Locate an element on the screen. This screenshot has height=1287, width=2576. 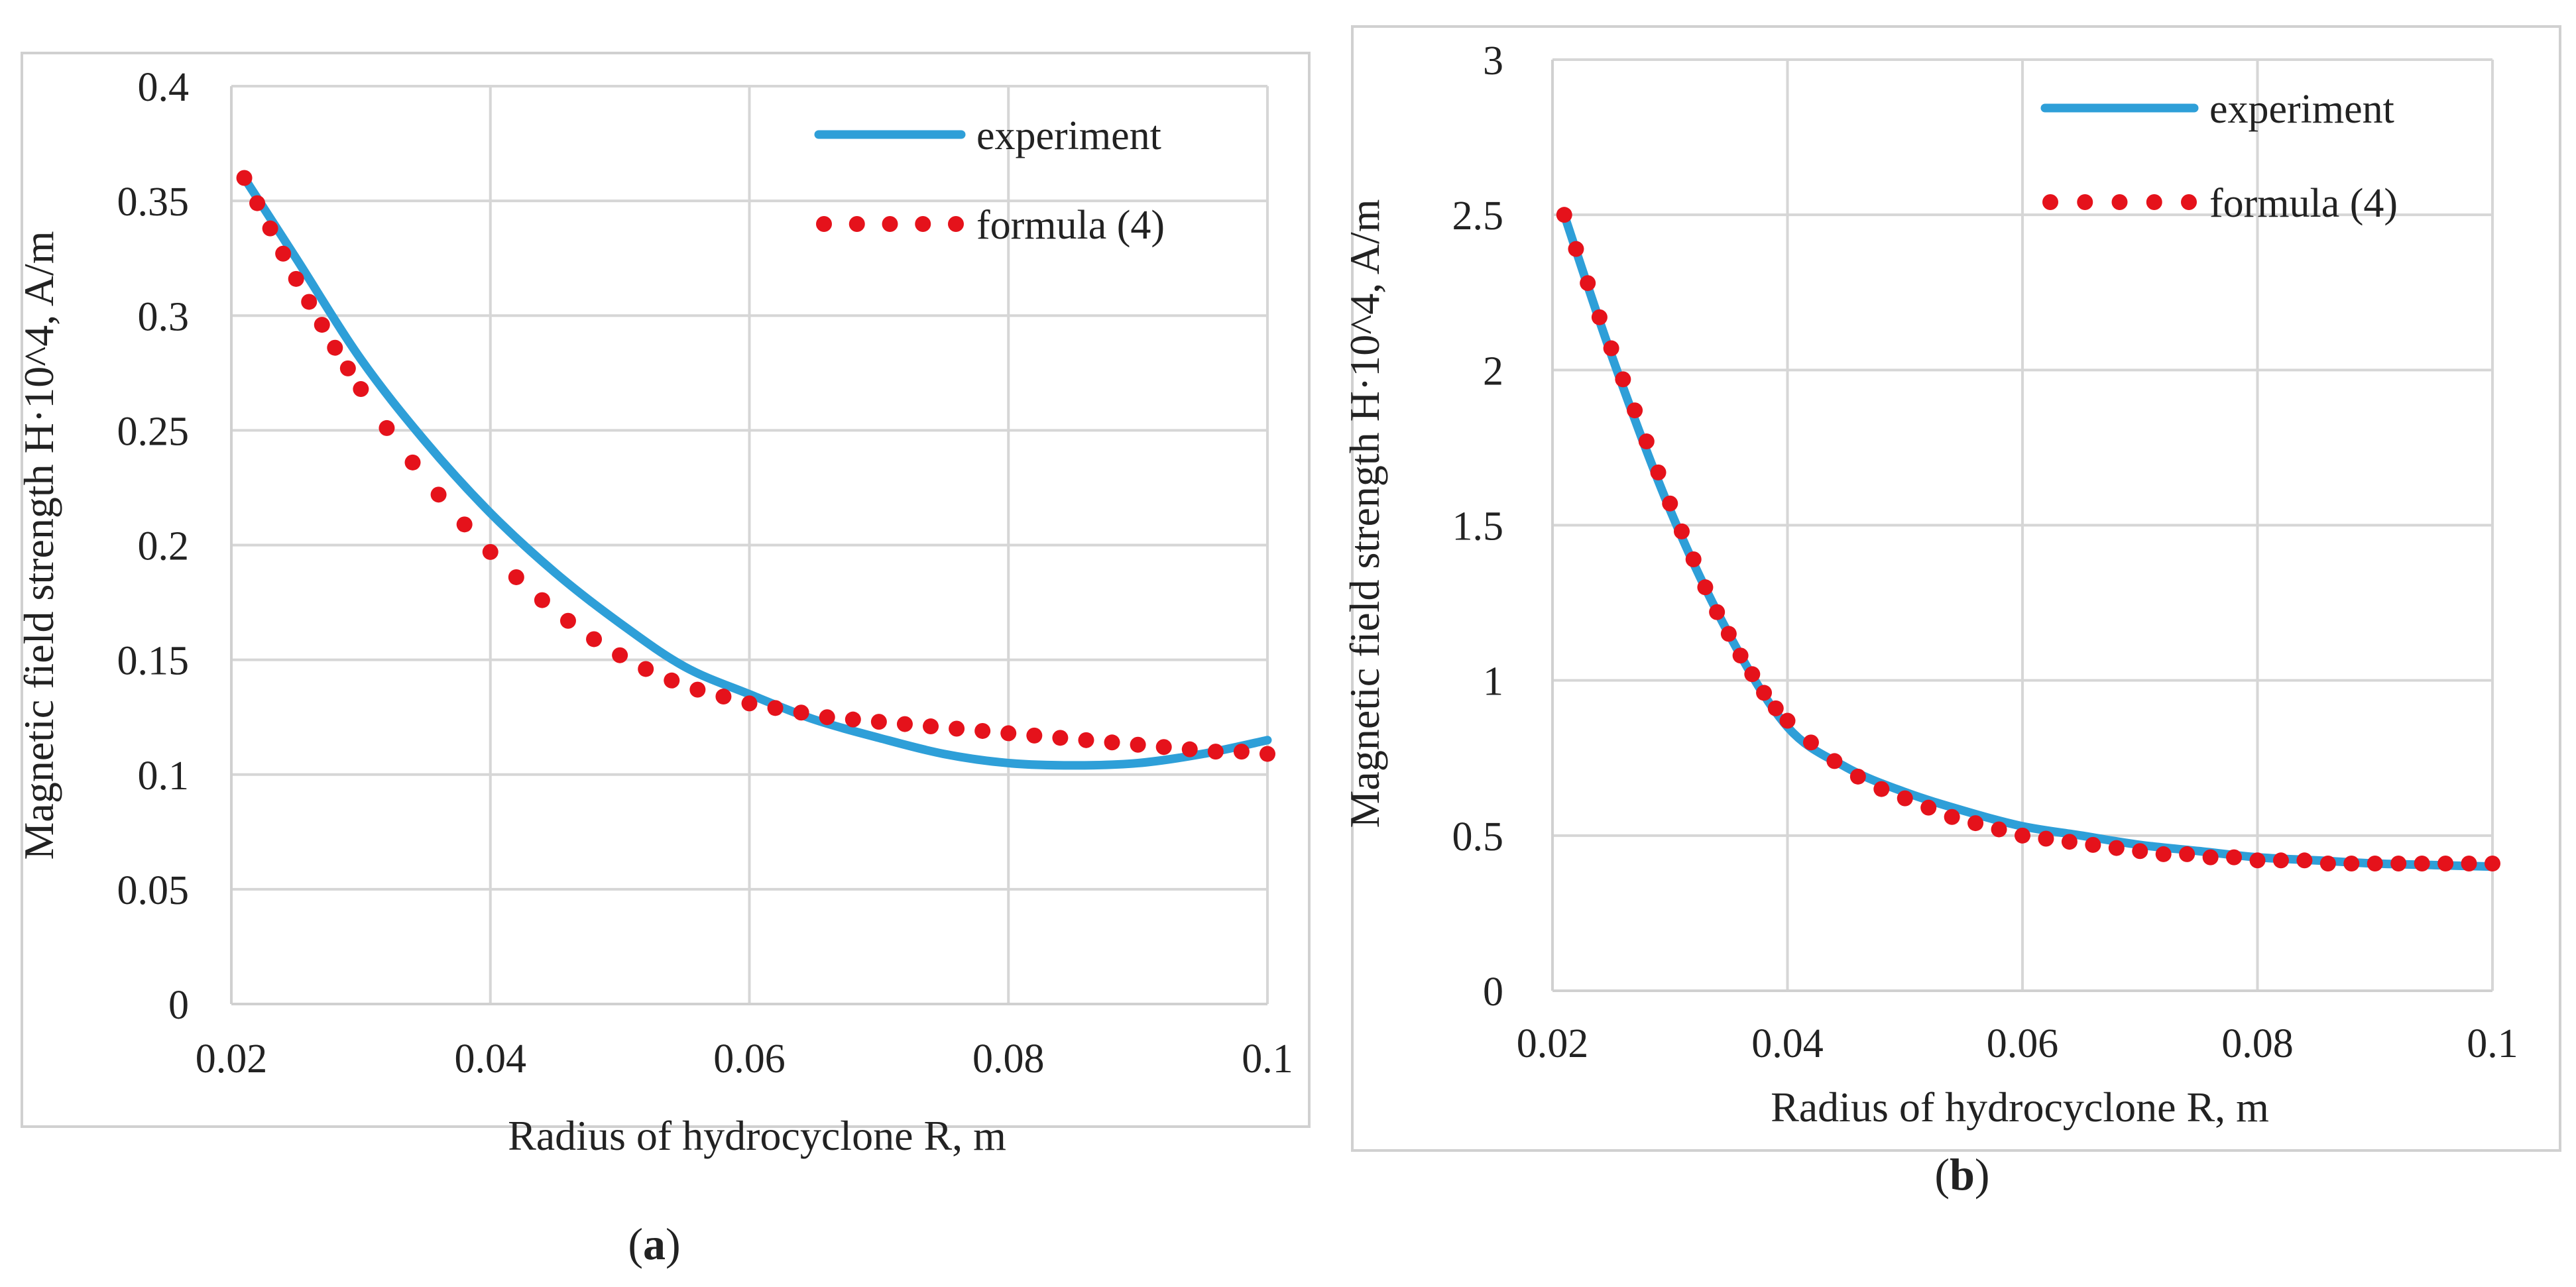
y-tick-label: 0.4 is located at coordinates (164, 88).